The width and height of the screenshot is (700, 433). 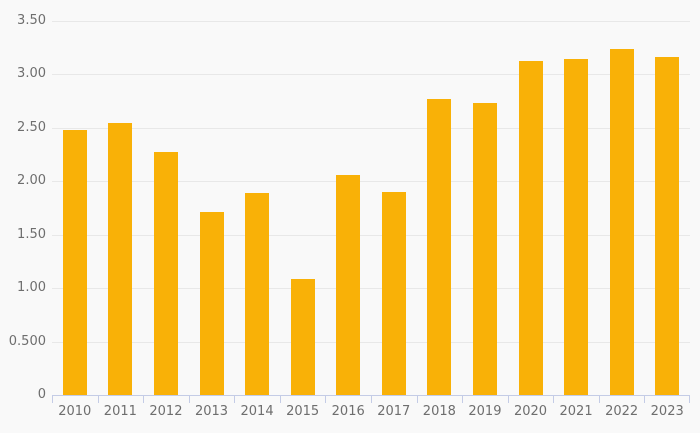 What do you see at coordinates (31, 234) in the screenshot?
I see `y-tick-label: 1.50` at bounding box center [31, 234].